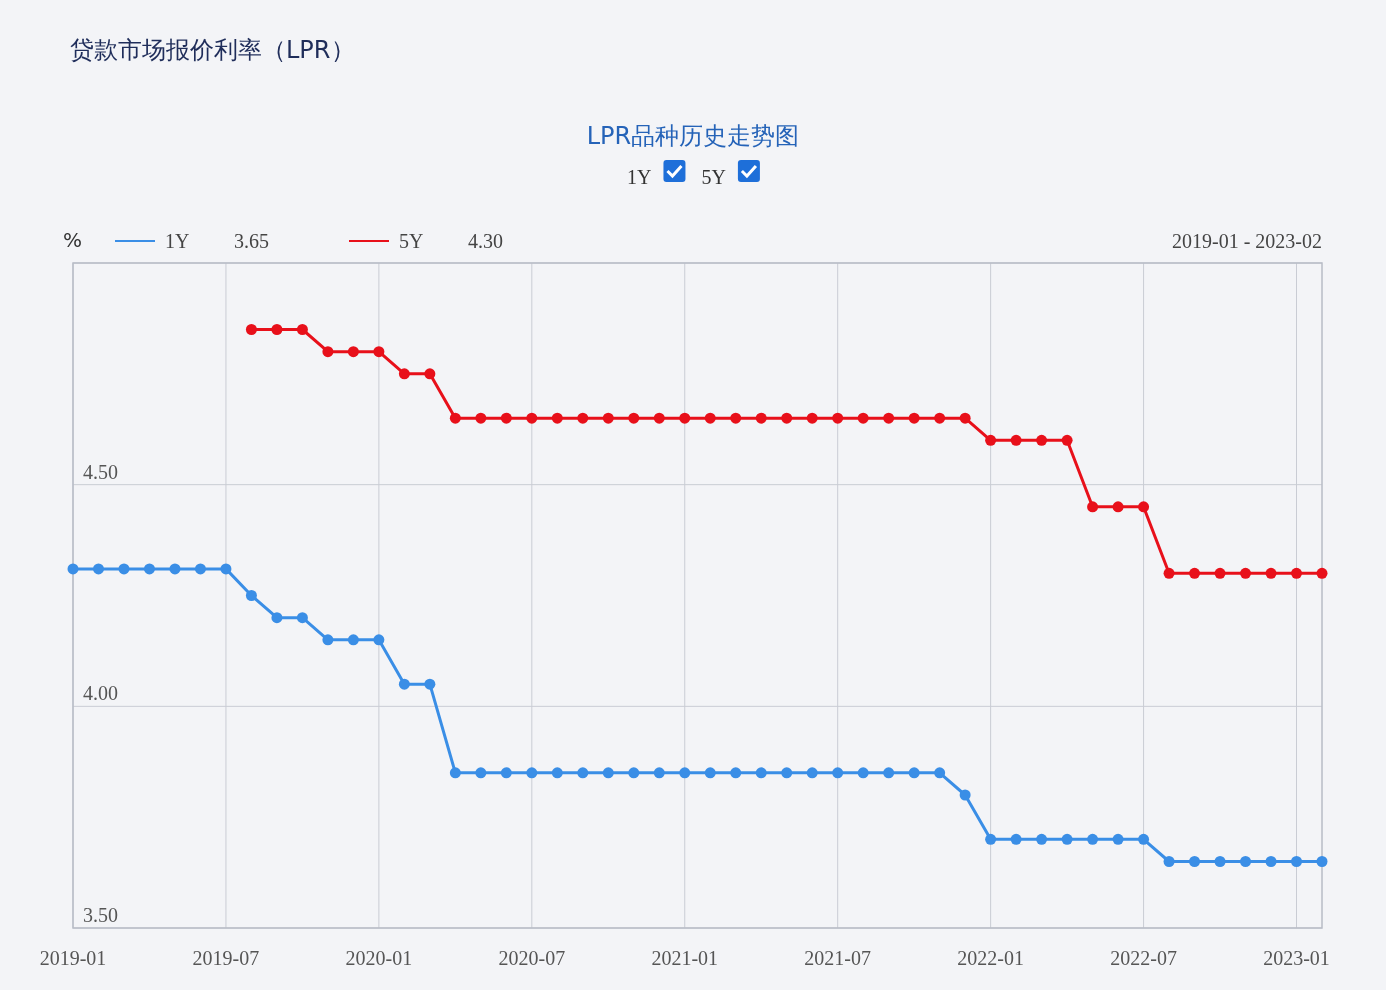 The width and height of the screenshot is (1386, 990). What do you see at coordinates (212, 50) in the screenshot?
I see `chart-title: 贷款市场报价利率（LPR）` at bounding box center [212, 50].